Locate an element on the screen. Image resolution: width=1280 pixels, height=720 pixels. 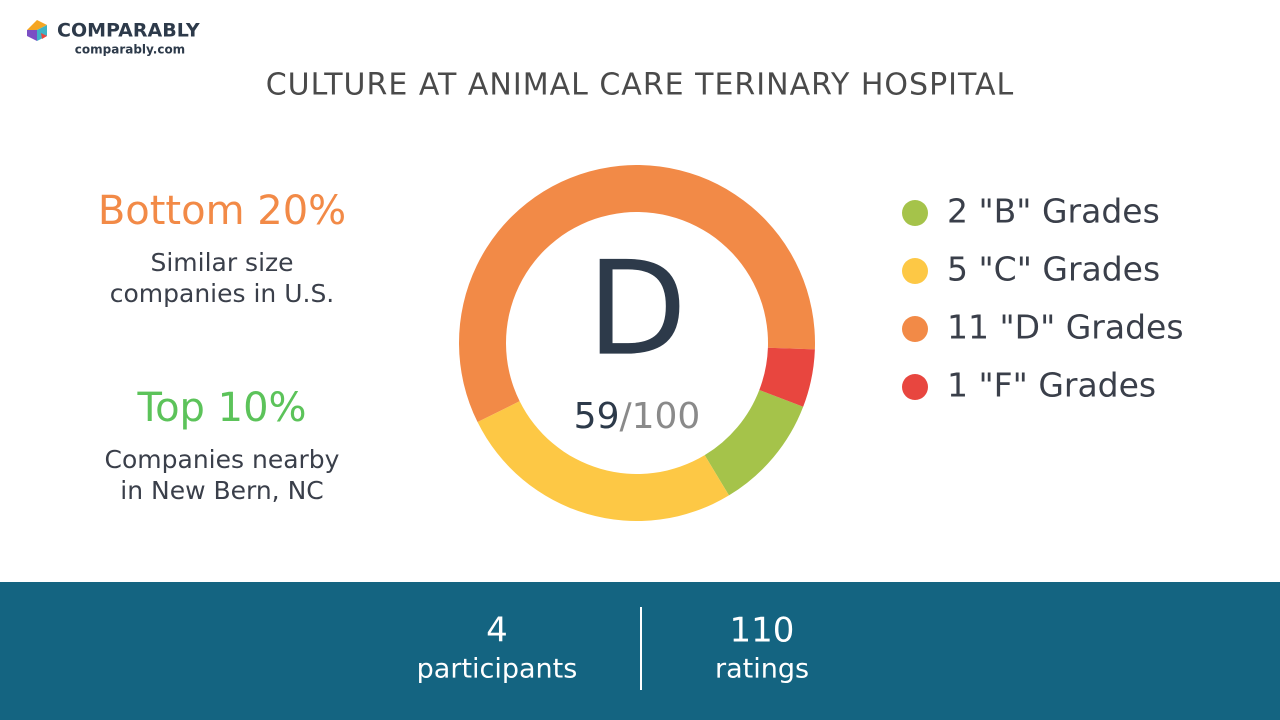
chart-title: CULTURE AT ANIMAL CARE TERINARY HOSPITAL is located at coordinates (640, 85).